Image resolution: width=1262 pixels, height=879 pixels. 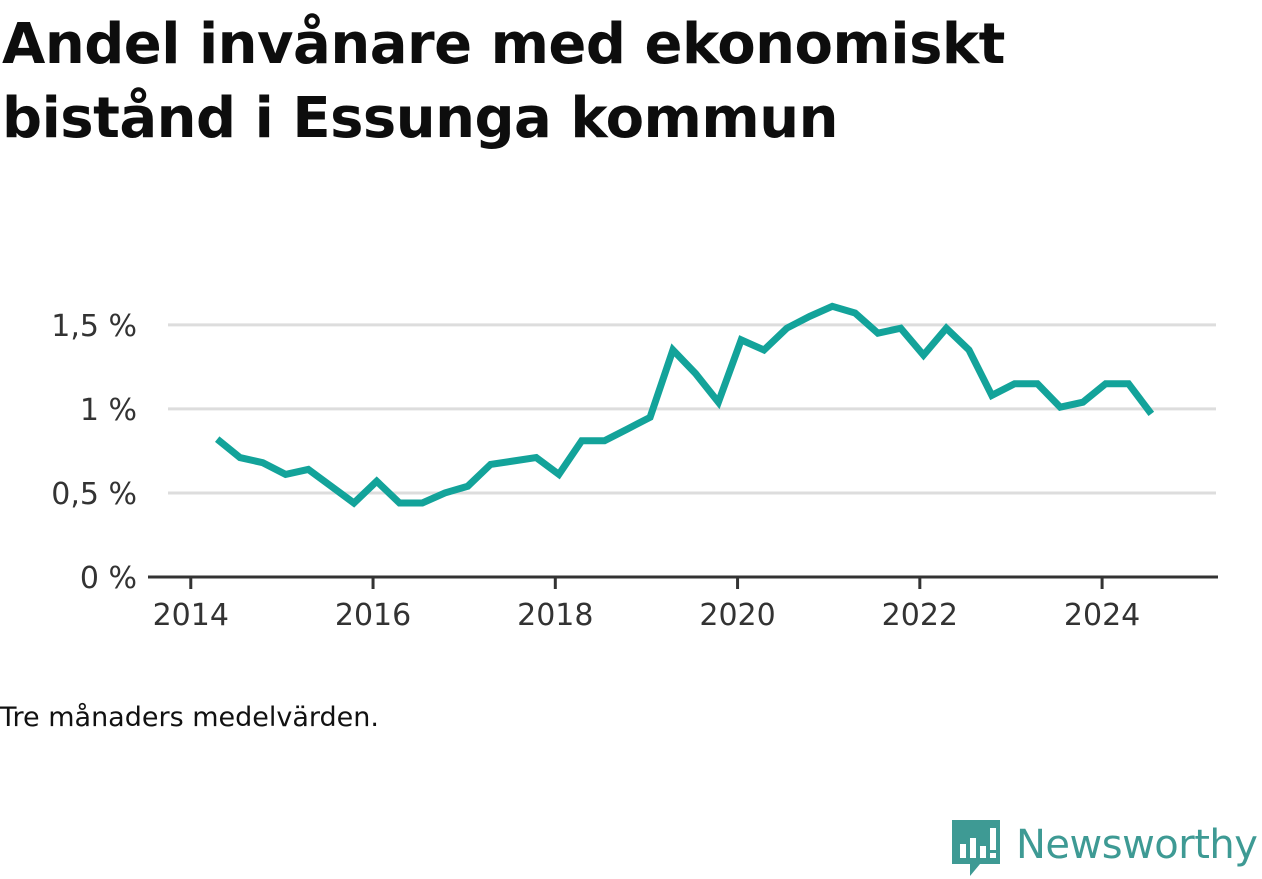 What do you see at coordinates (647, 615) in the screenshot?
I see `x-tick-labels: 2014 2016 2018 2020 2022 2024` at bounding box center [647, 615].